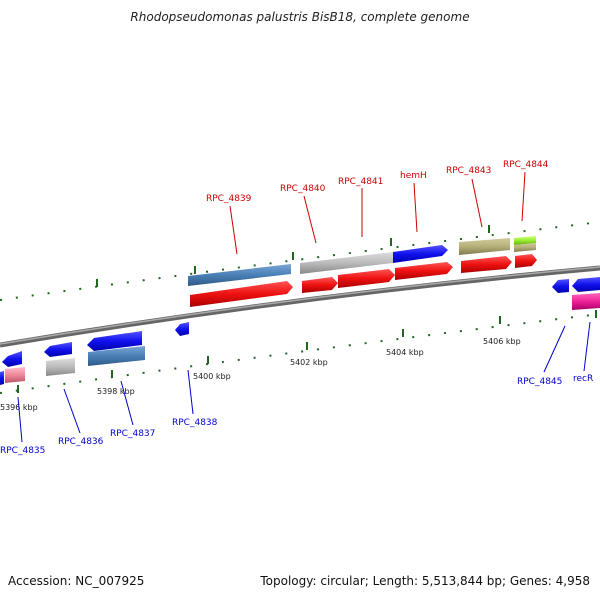 The height and width of the screenshot is (600, 600). What do you see at coordinates (300, 306) in the screenshot?
I see `genome-backbone` at bounding box center [300, 306].